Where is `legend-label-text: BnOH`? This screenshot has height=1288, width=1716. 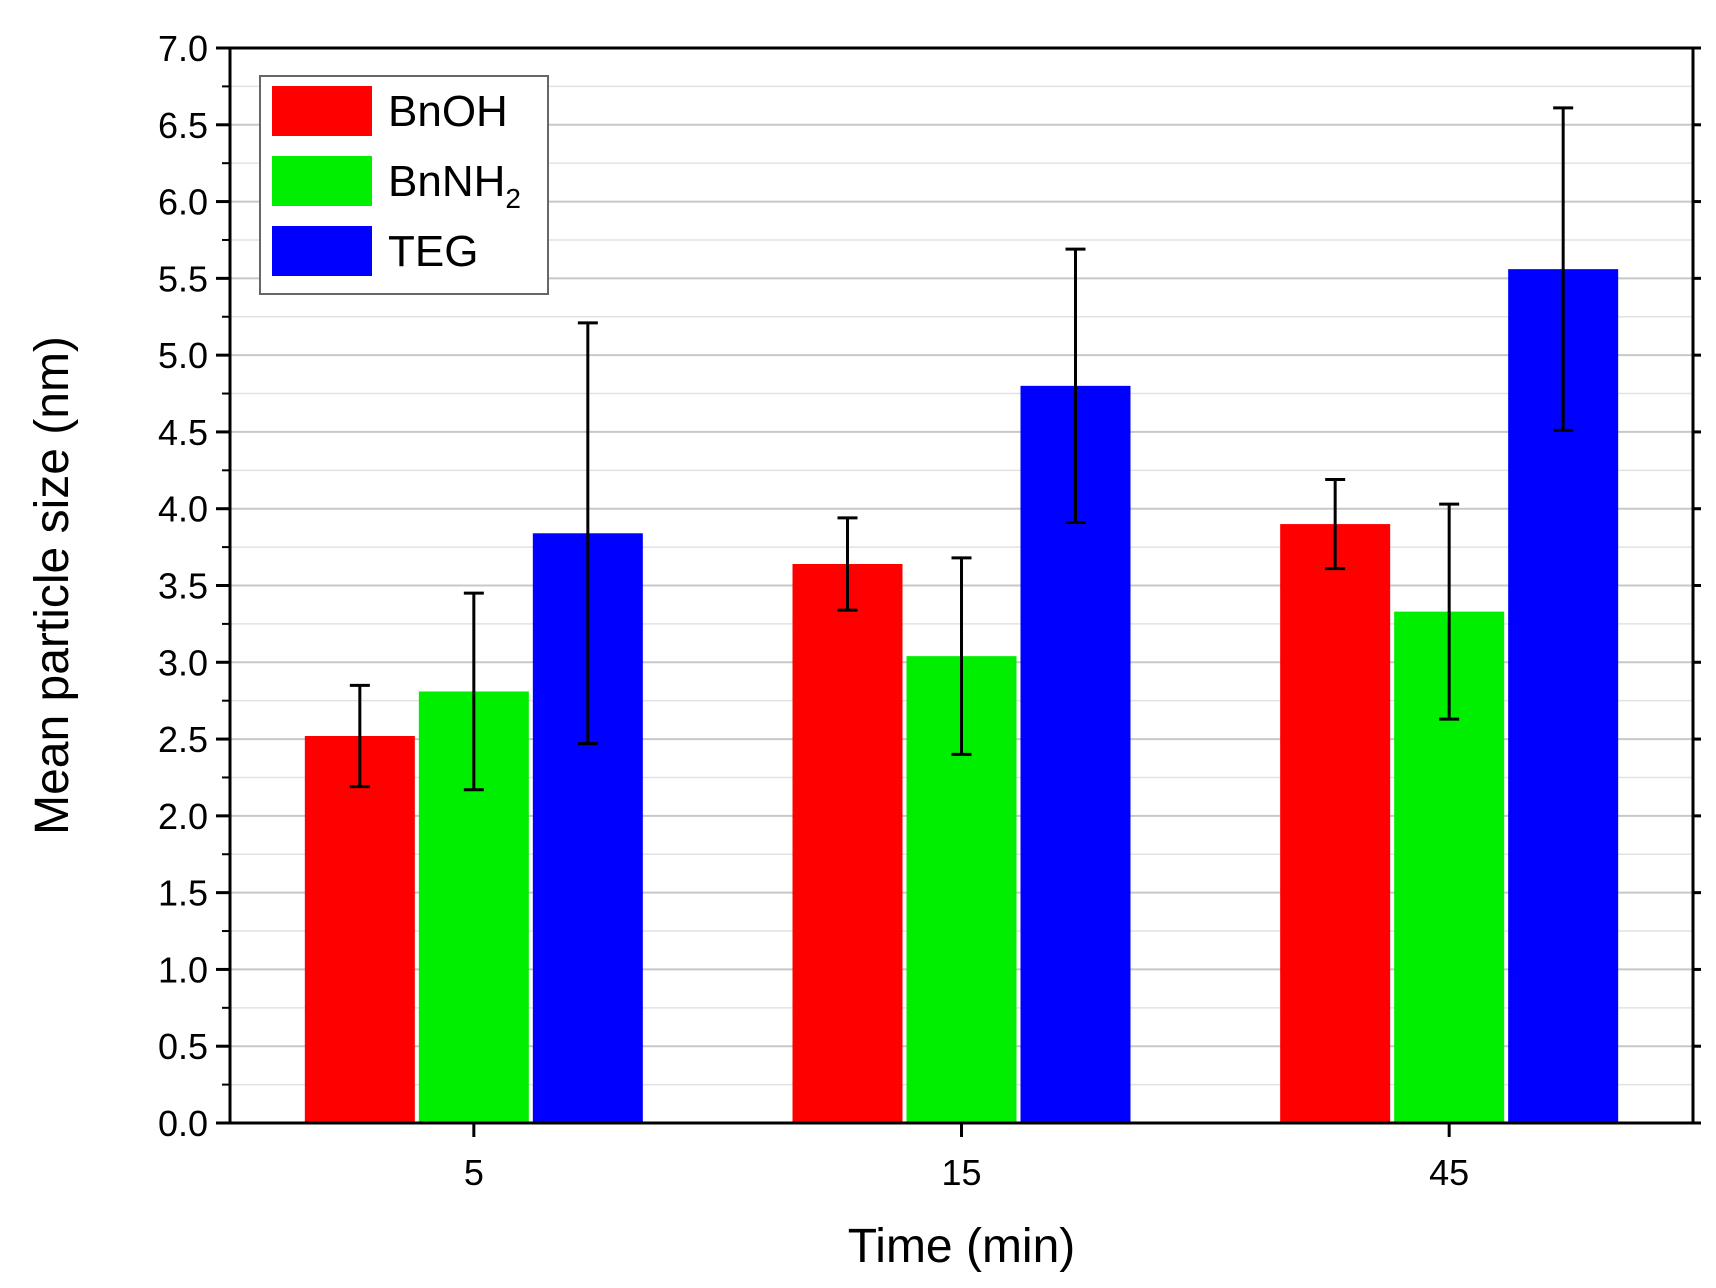 legend-label-text: BnOH is located at coordinates (448, 111).